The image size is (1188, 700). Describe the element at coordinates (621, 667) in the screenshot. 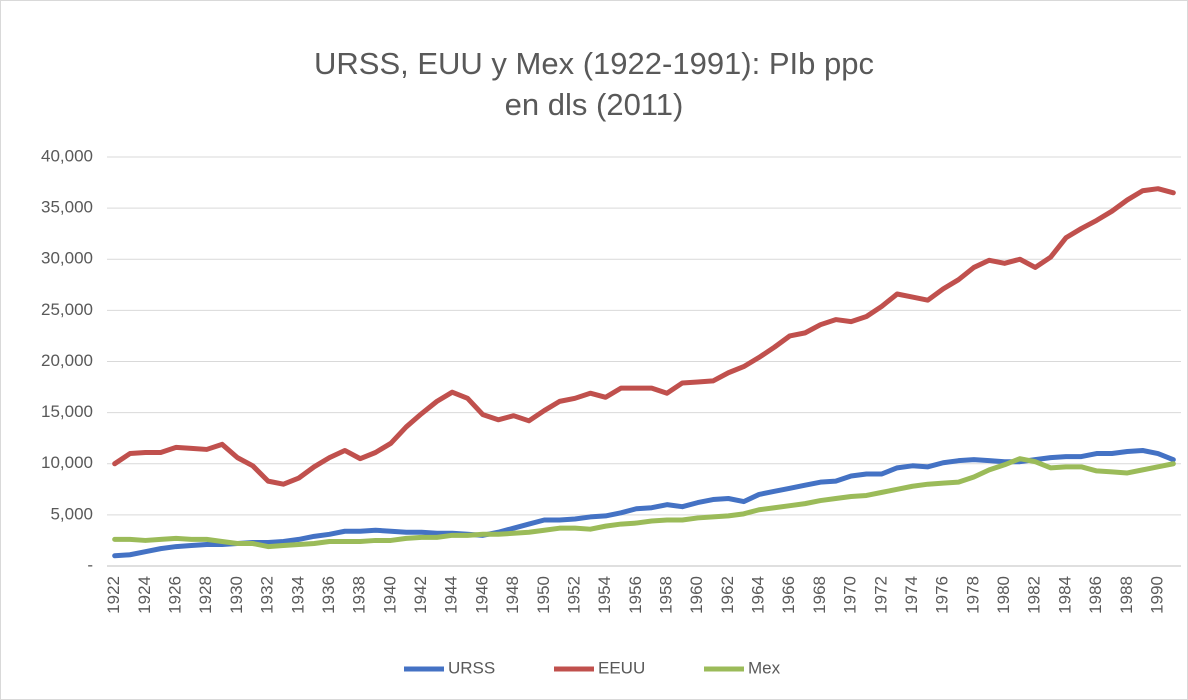

I see `legend-label: EEUU` at that location.